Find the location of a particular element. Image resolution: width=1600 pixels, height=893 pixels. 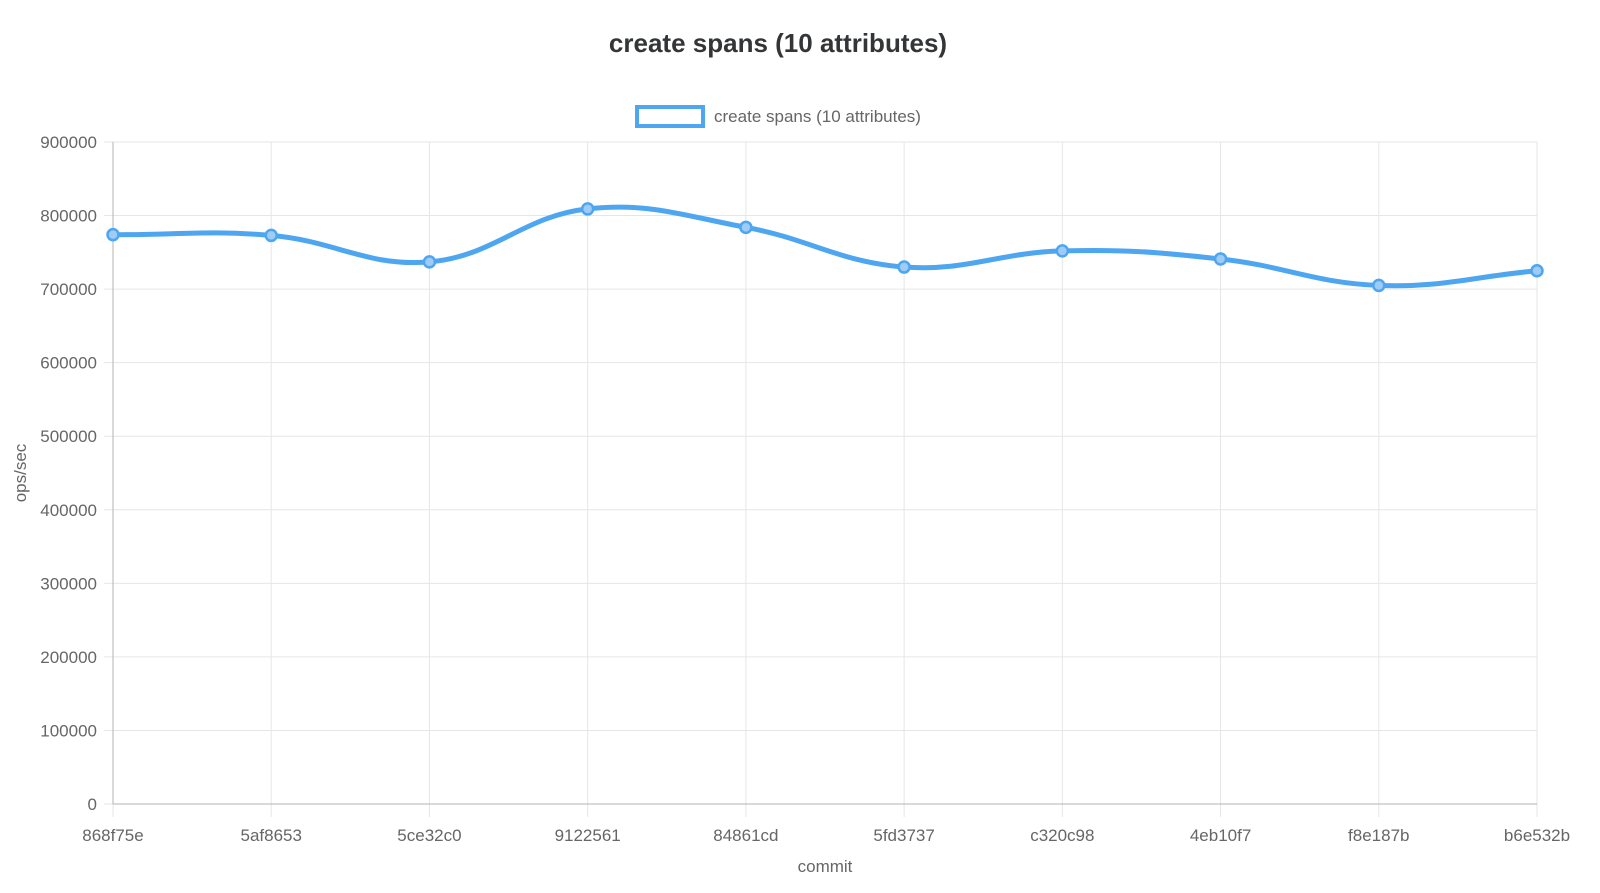

y-tick-label: 300000 is located at coordinates (68, 583).